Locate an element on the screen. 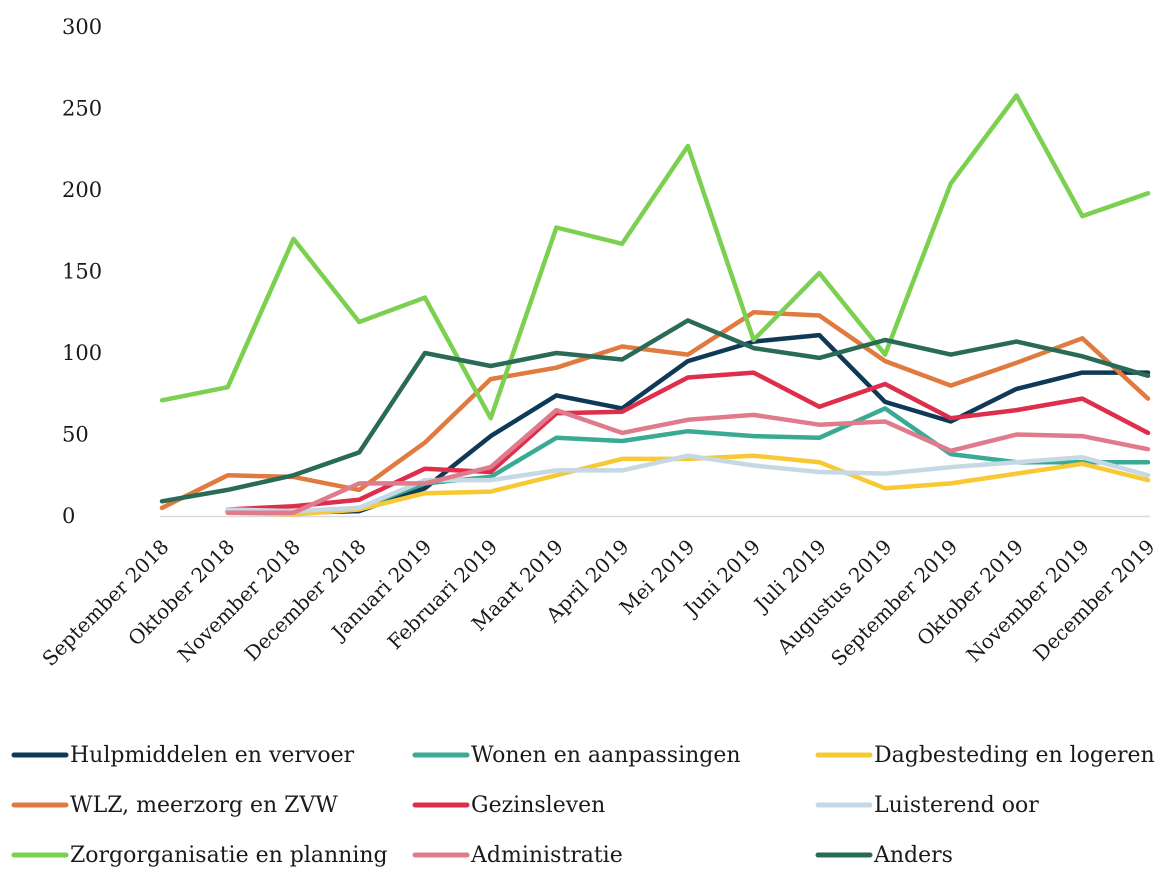 Image resolution: width=1172 pixels, height=872 pixels. series-line-administratie is located at coordinates (688, 461).